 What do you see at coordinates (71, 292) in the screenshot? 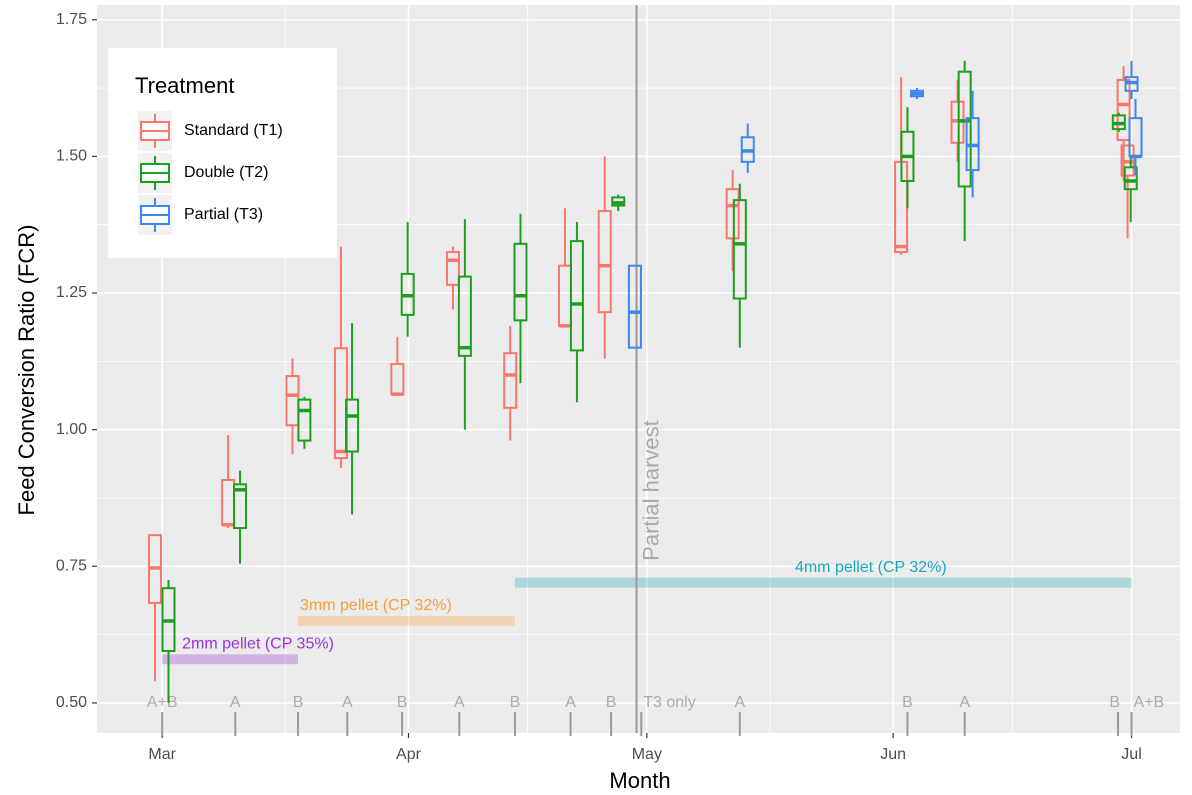
I see `y-tick-label: 1.25` at bounding box center [71, 292].